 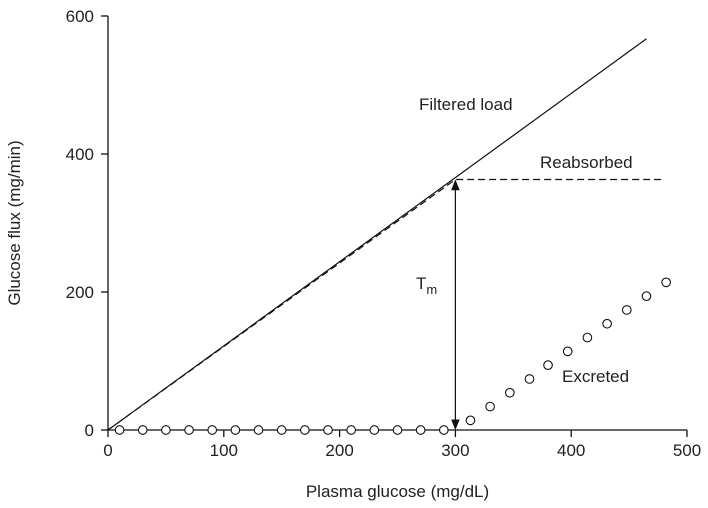 What do you see at coordinates (595, 376) in the screenshot?
I see `excreted-label: Excreted` at bounding box center [595, 376].